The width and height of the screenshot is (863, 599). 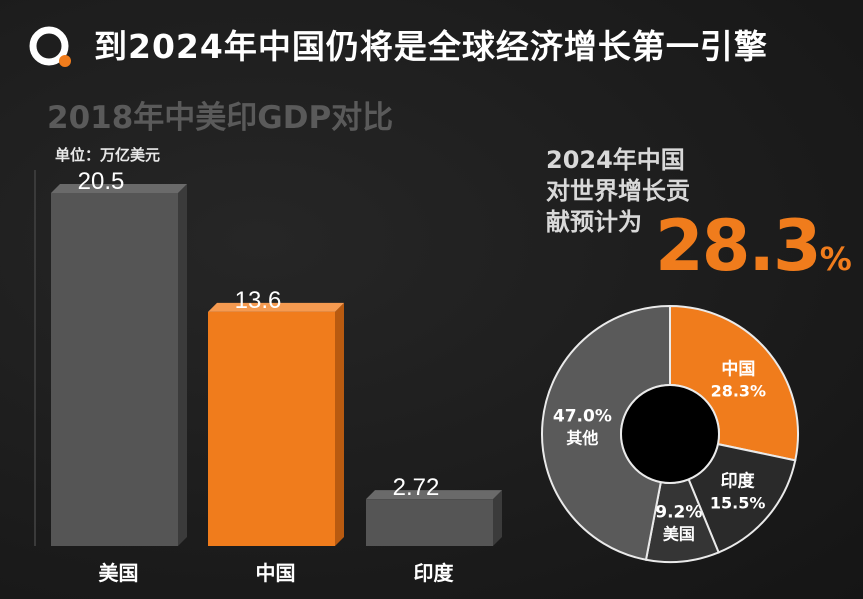 What do you see at coordinates (738, 502) in the screenshot?
I see `donut-slice-value: 15.5%` at bounding box center [738, 502].